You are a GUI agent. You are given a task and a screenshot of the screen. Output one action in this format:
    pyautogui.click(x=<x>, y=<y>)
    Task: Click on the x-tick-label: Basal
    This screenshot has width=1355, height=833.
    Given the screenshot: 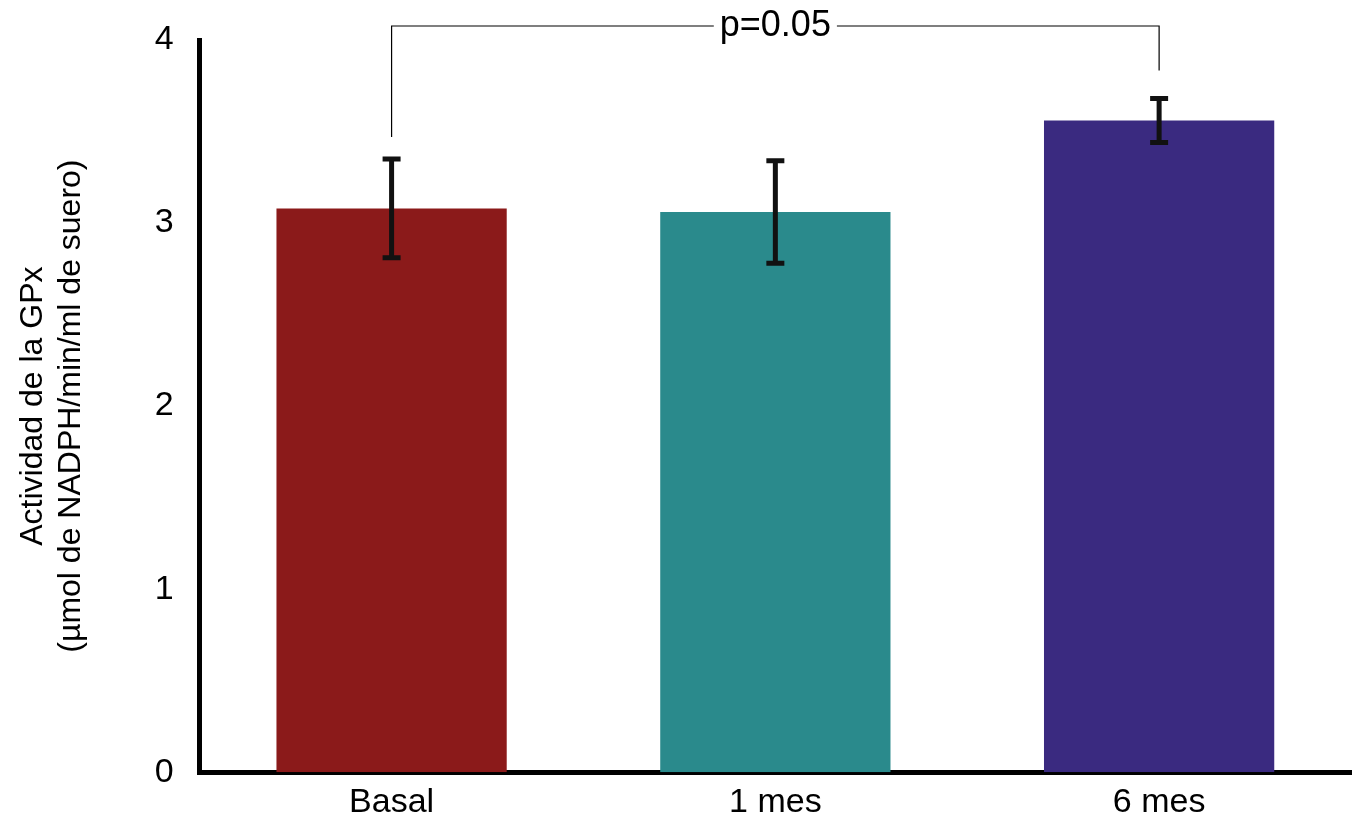 What is the action you would take?
    pyautogui.click(x=392, y=799)
    